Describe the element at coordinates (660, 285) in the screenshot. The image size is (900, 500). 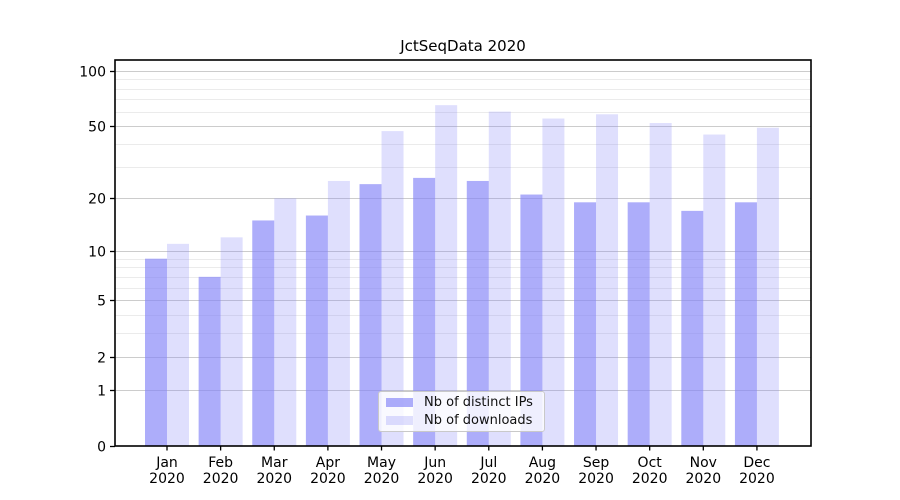
I see `bar-downloads-oct` at that location.